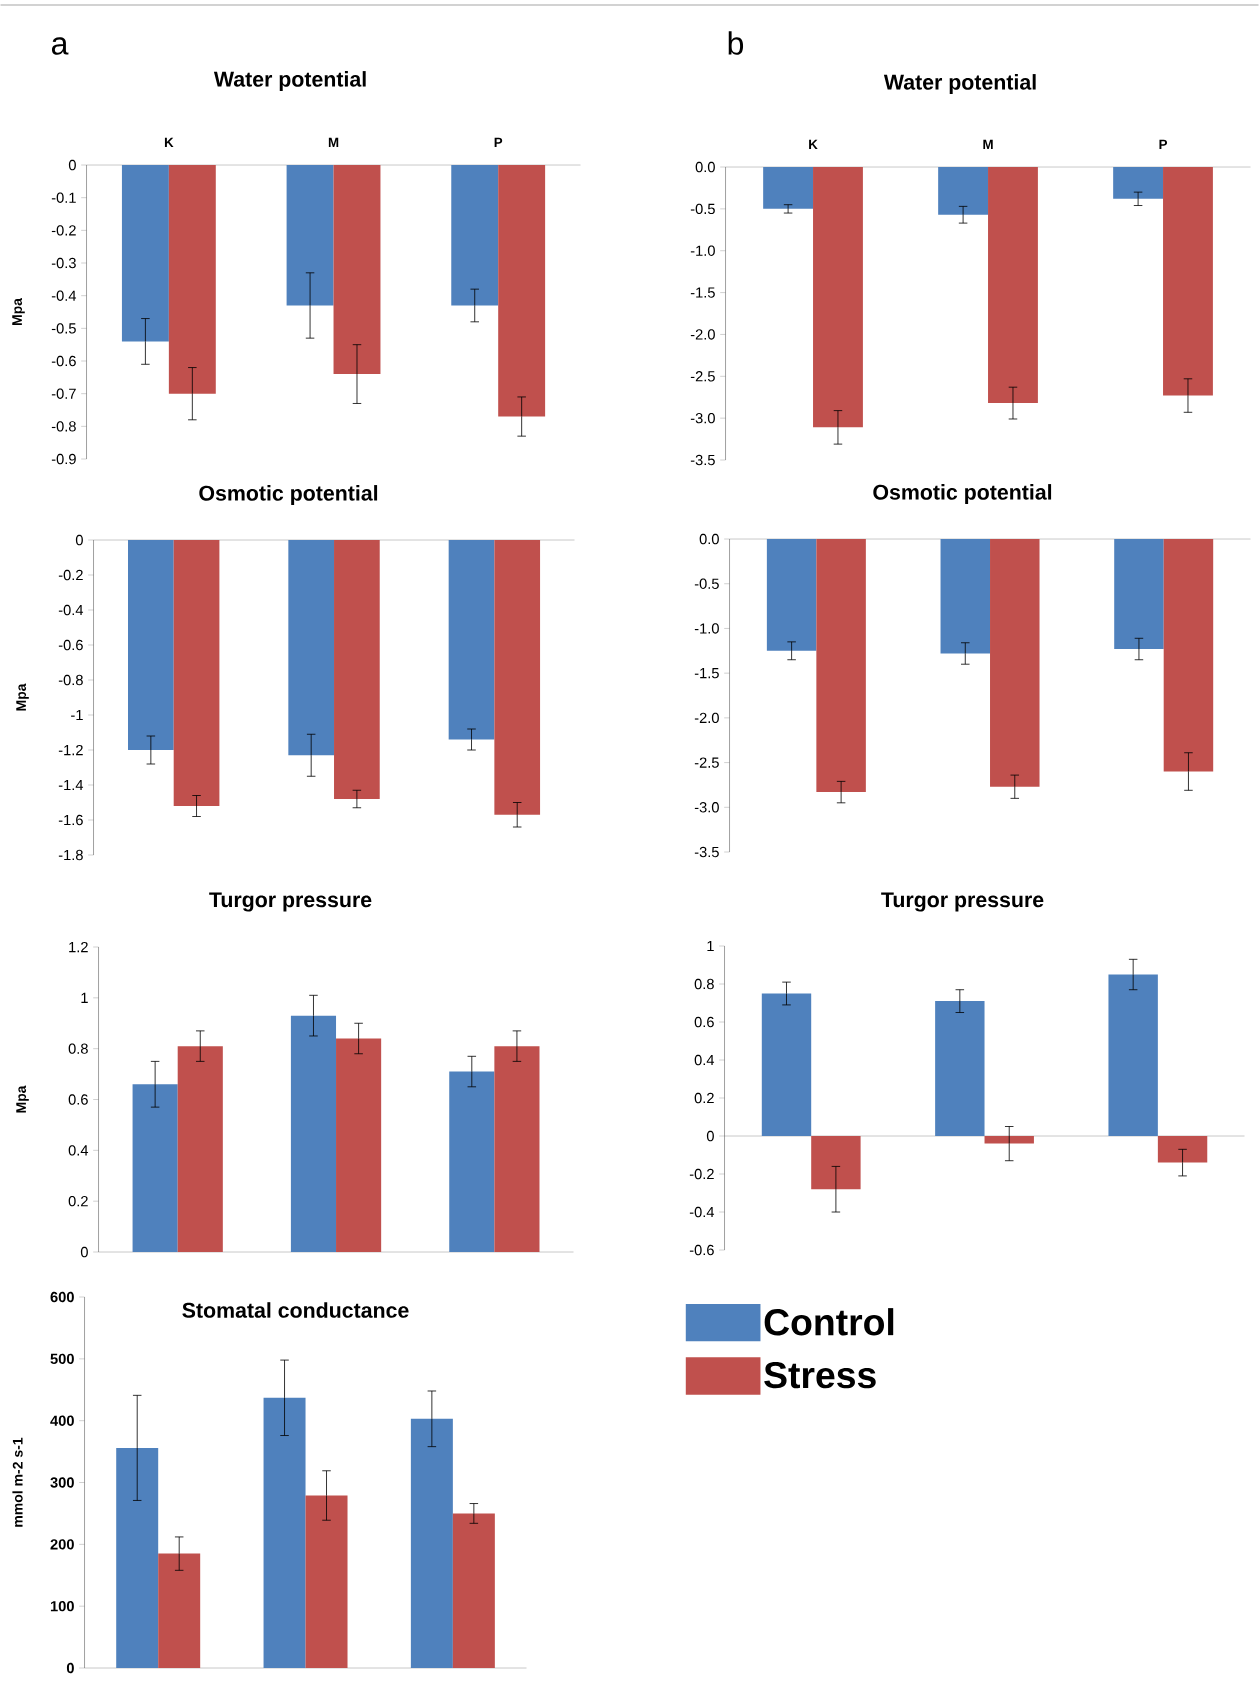 This screenshot has height=1682, width=1259. I want to click on y-tick-label: -1.4, so click(71, 785).